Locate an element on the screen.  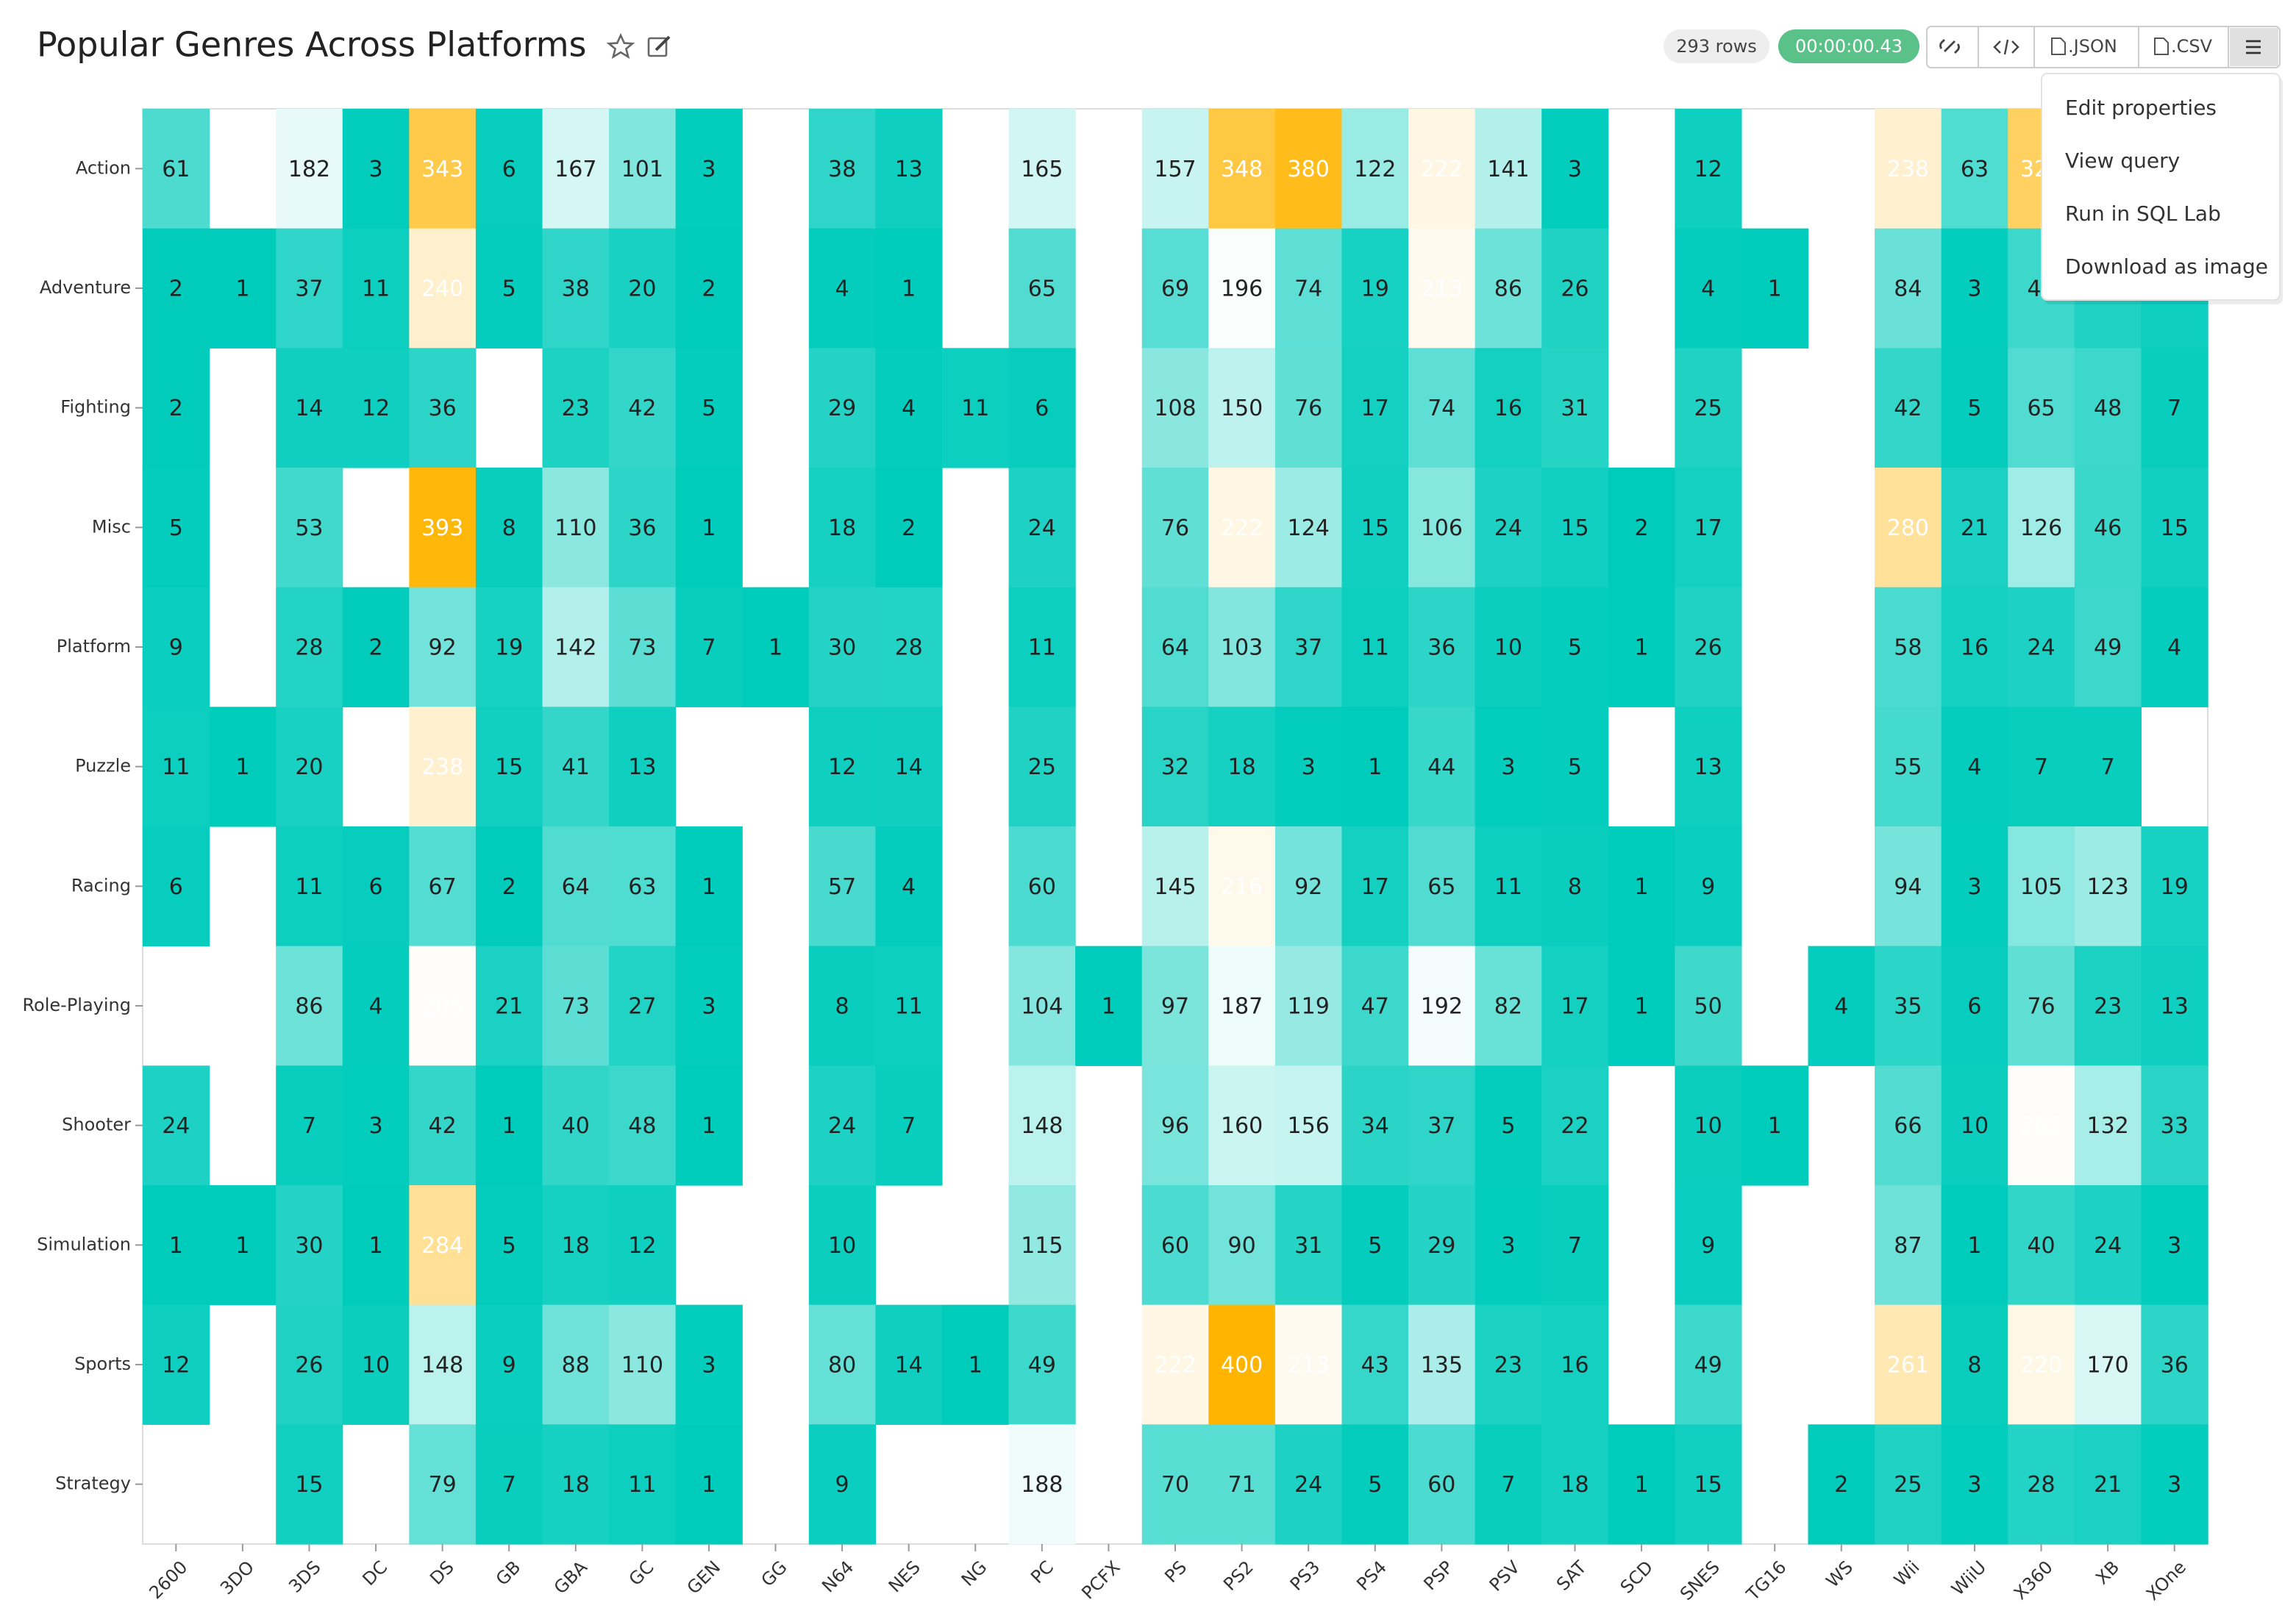
cell-label: 205 is located at coordinates (442, 1007).